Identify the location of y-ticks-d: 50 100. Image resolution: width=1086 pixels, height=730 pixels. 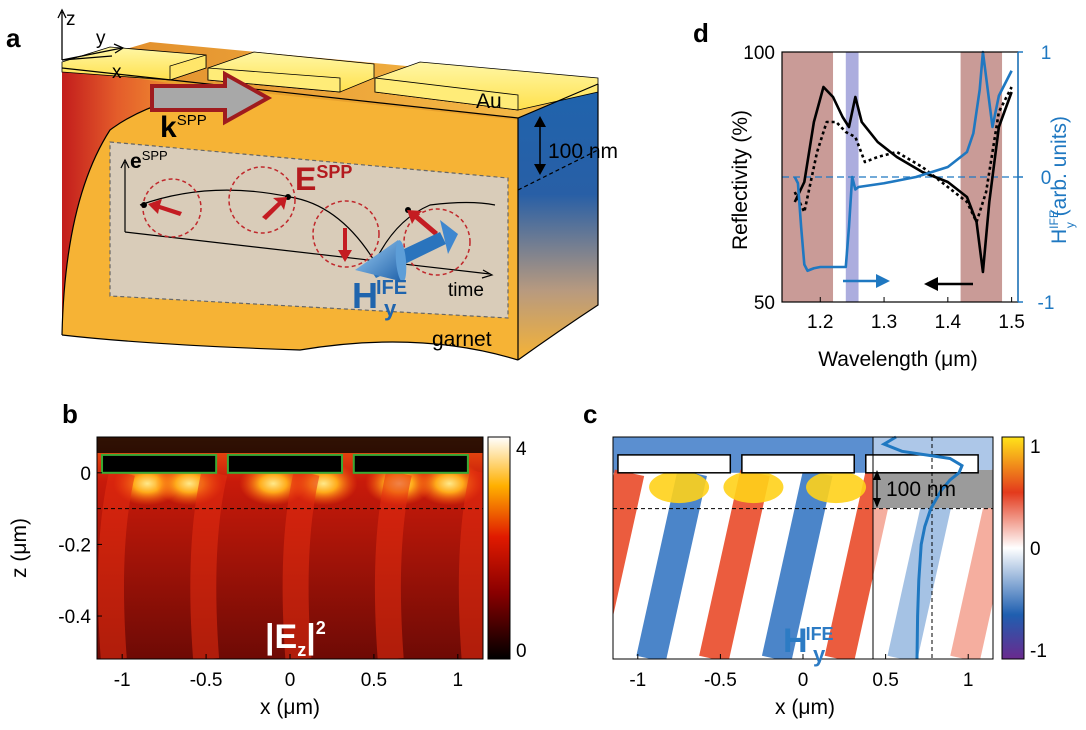
(765, 178).